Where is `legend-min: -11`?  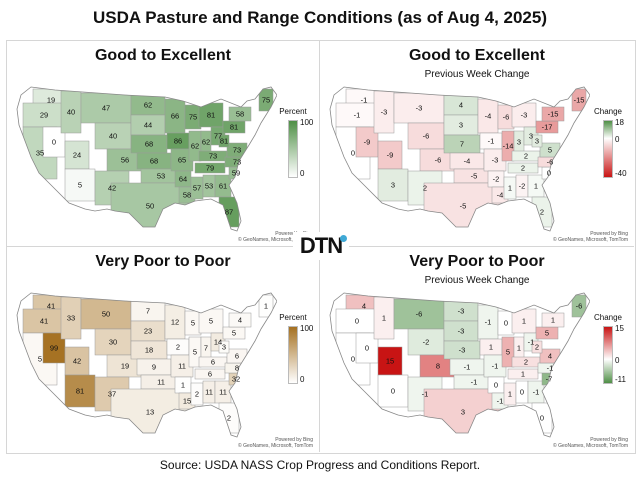
legend-min: -11 is located at coordinates (620, 379).